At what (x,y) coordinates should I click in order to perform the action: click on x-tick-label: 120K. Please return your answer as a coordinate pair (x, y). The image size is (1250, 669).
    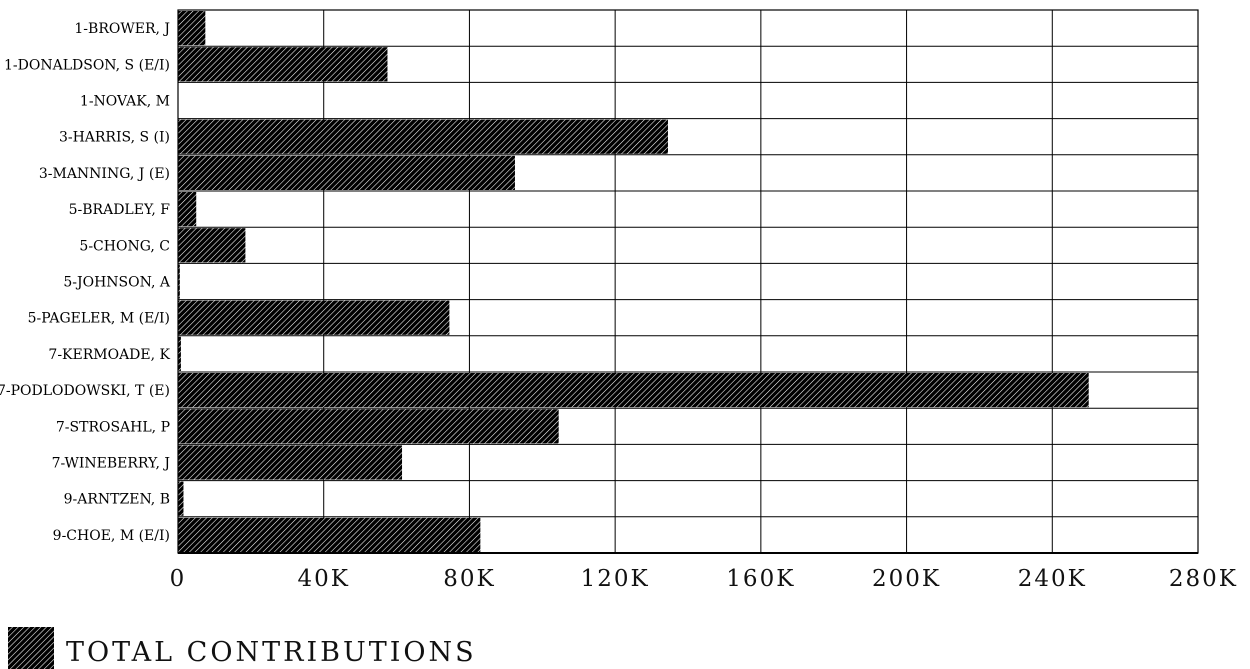
    Looking at the image, I should click on (615, 579).